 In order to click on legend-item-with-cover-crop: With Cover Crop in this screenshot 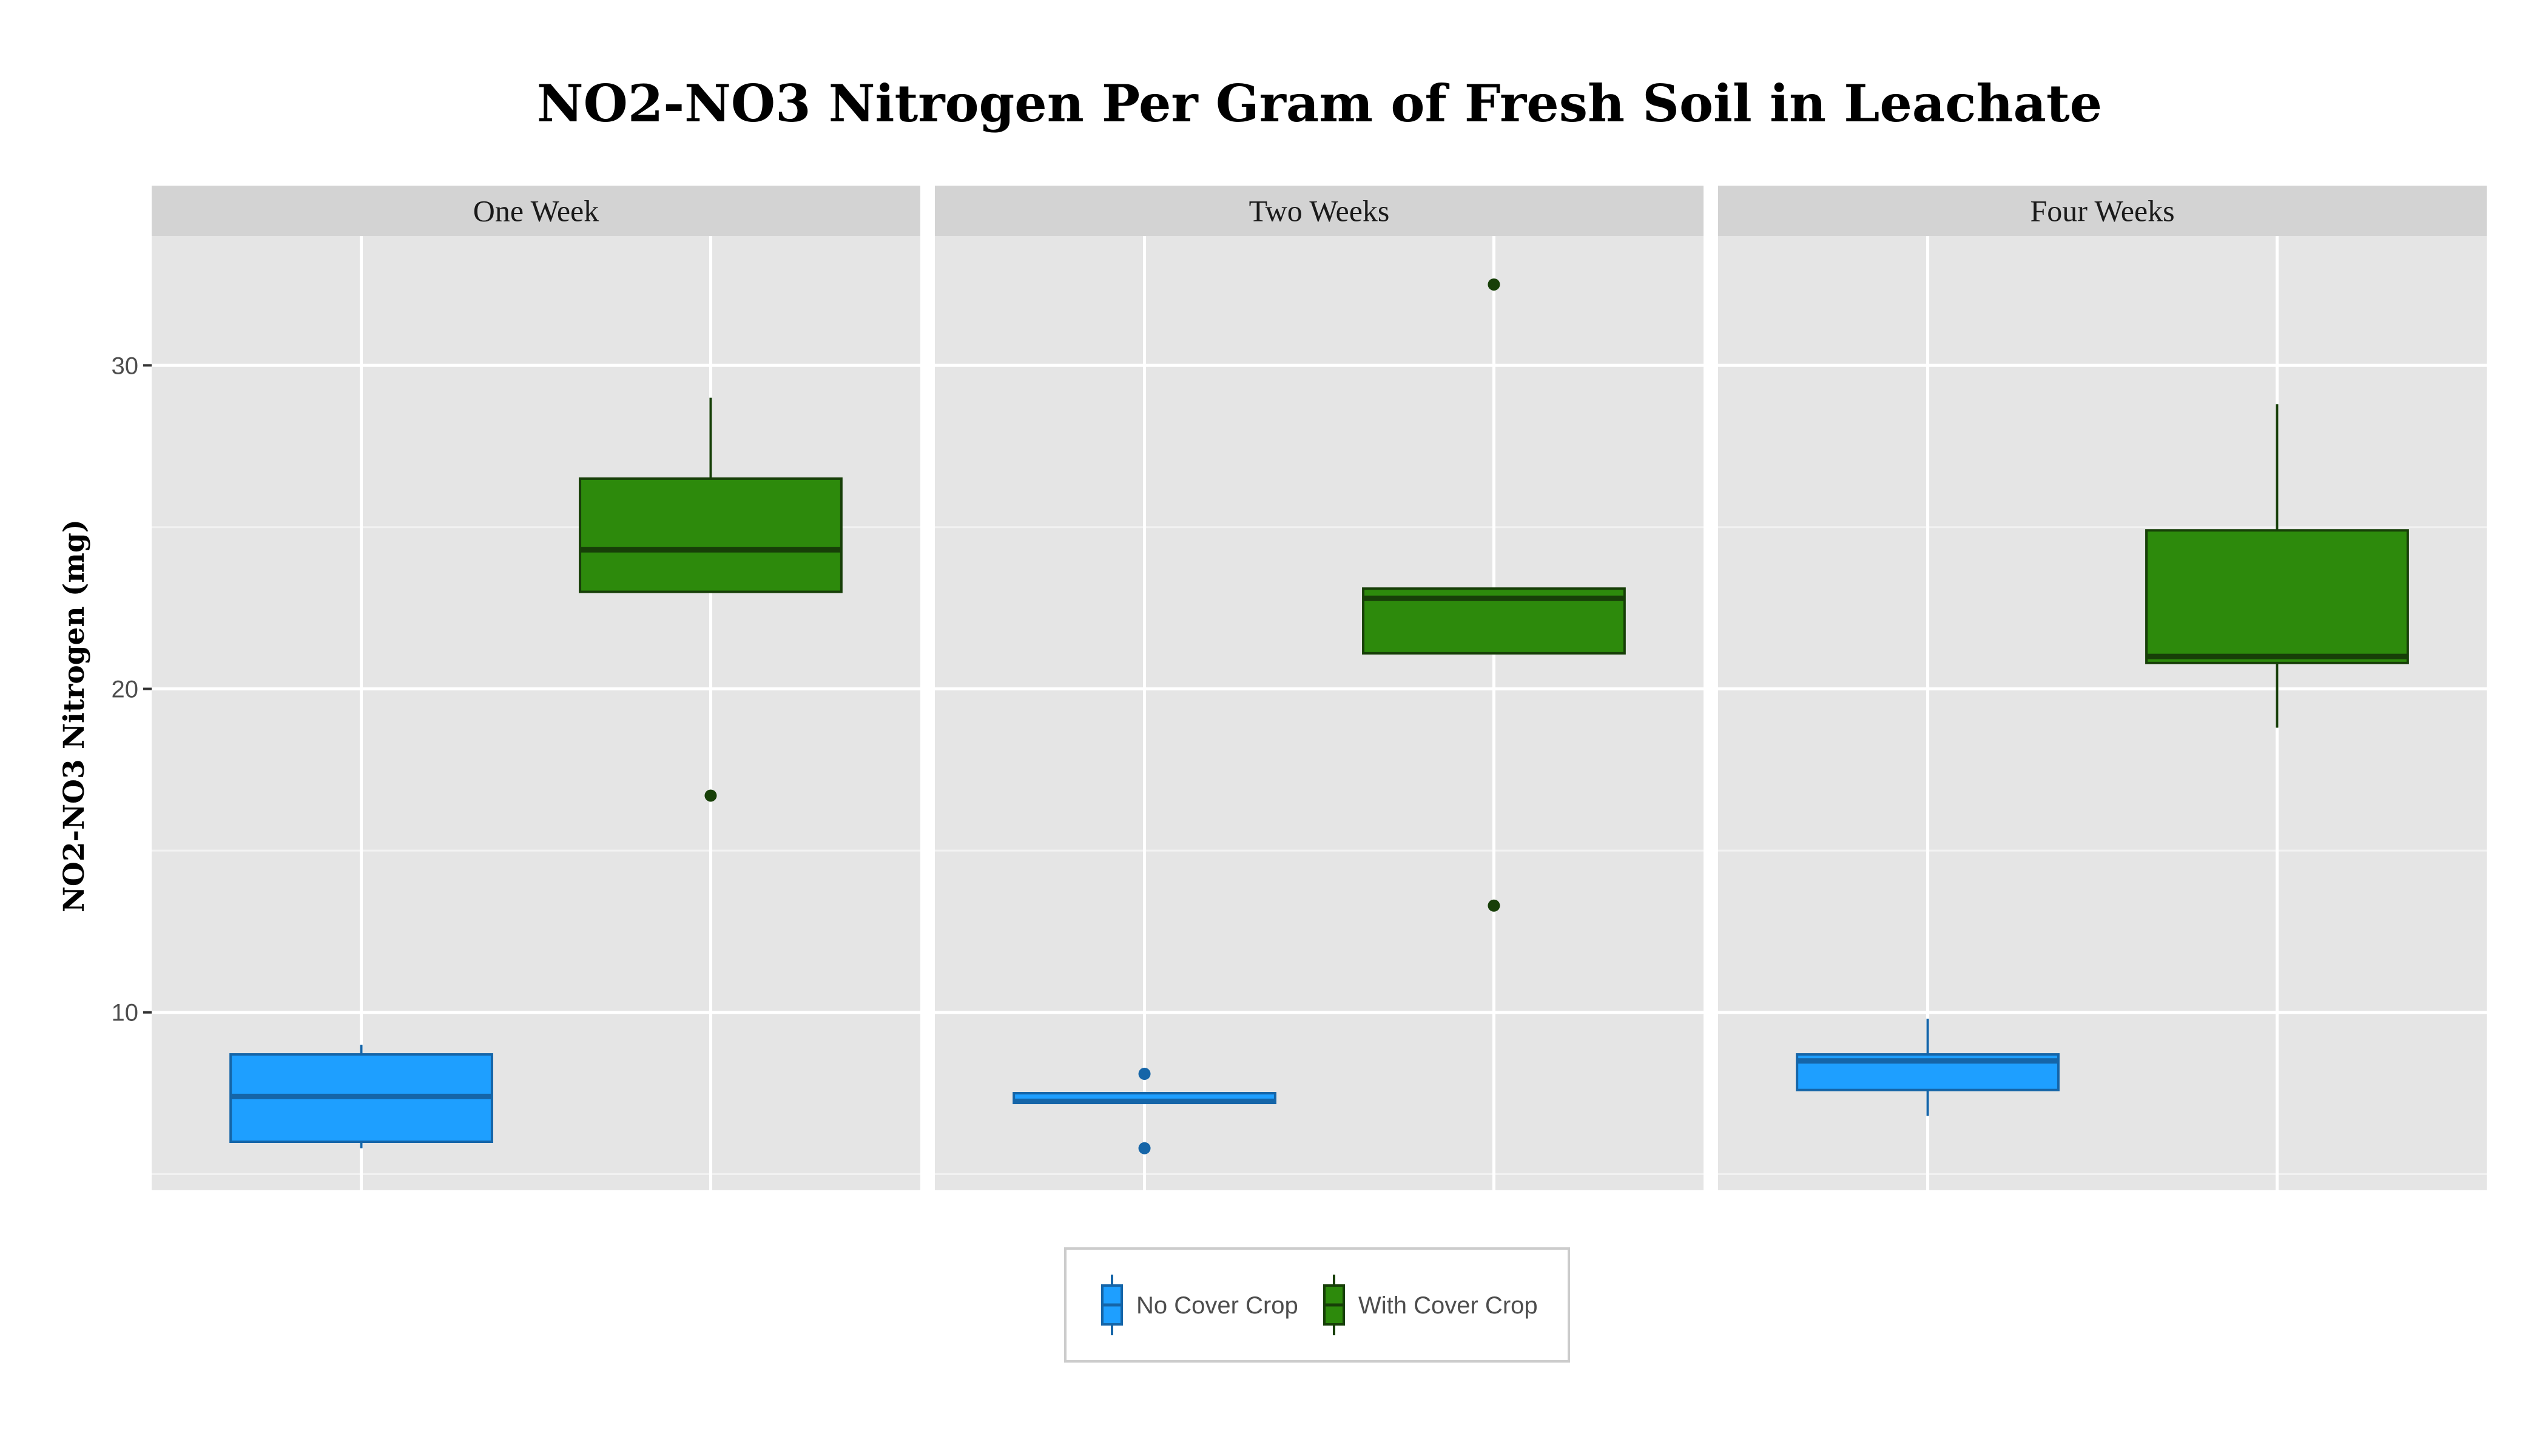, I will do `click(1430, 1305)`.